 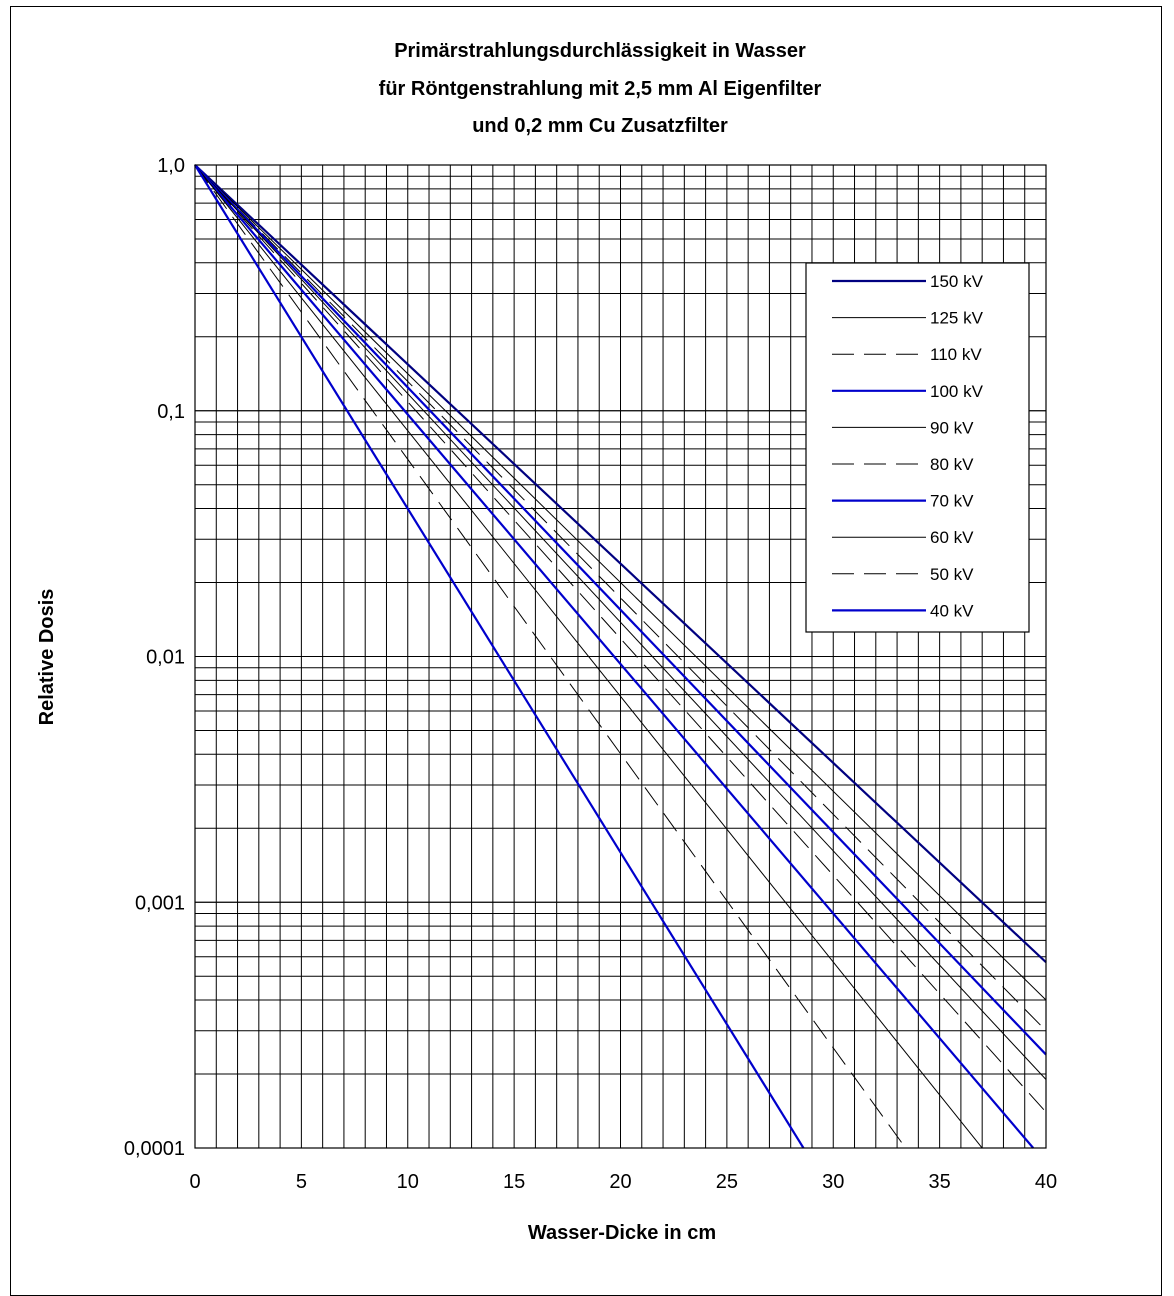 What do you see at coordinates (957, 318) in the screenshot?
I see `legend-label: 125 kV` at bounding box center [957, 318].